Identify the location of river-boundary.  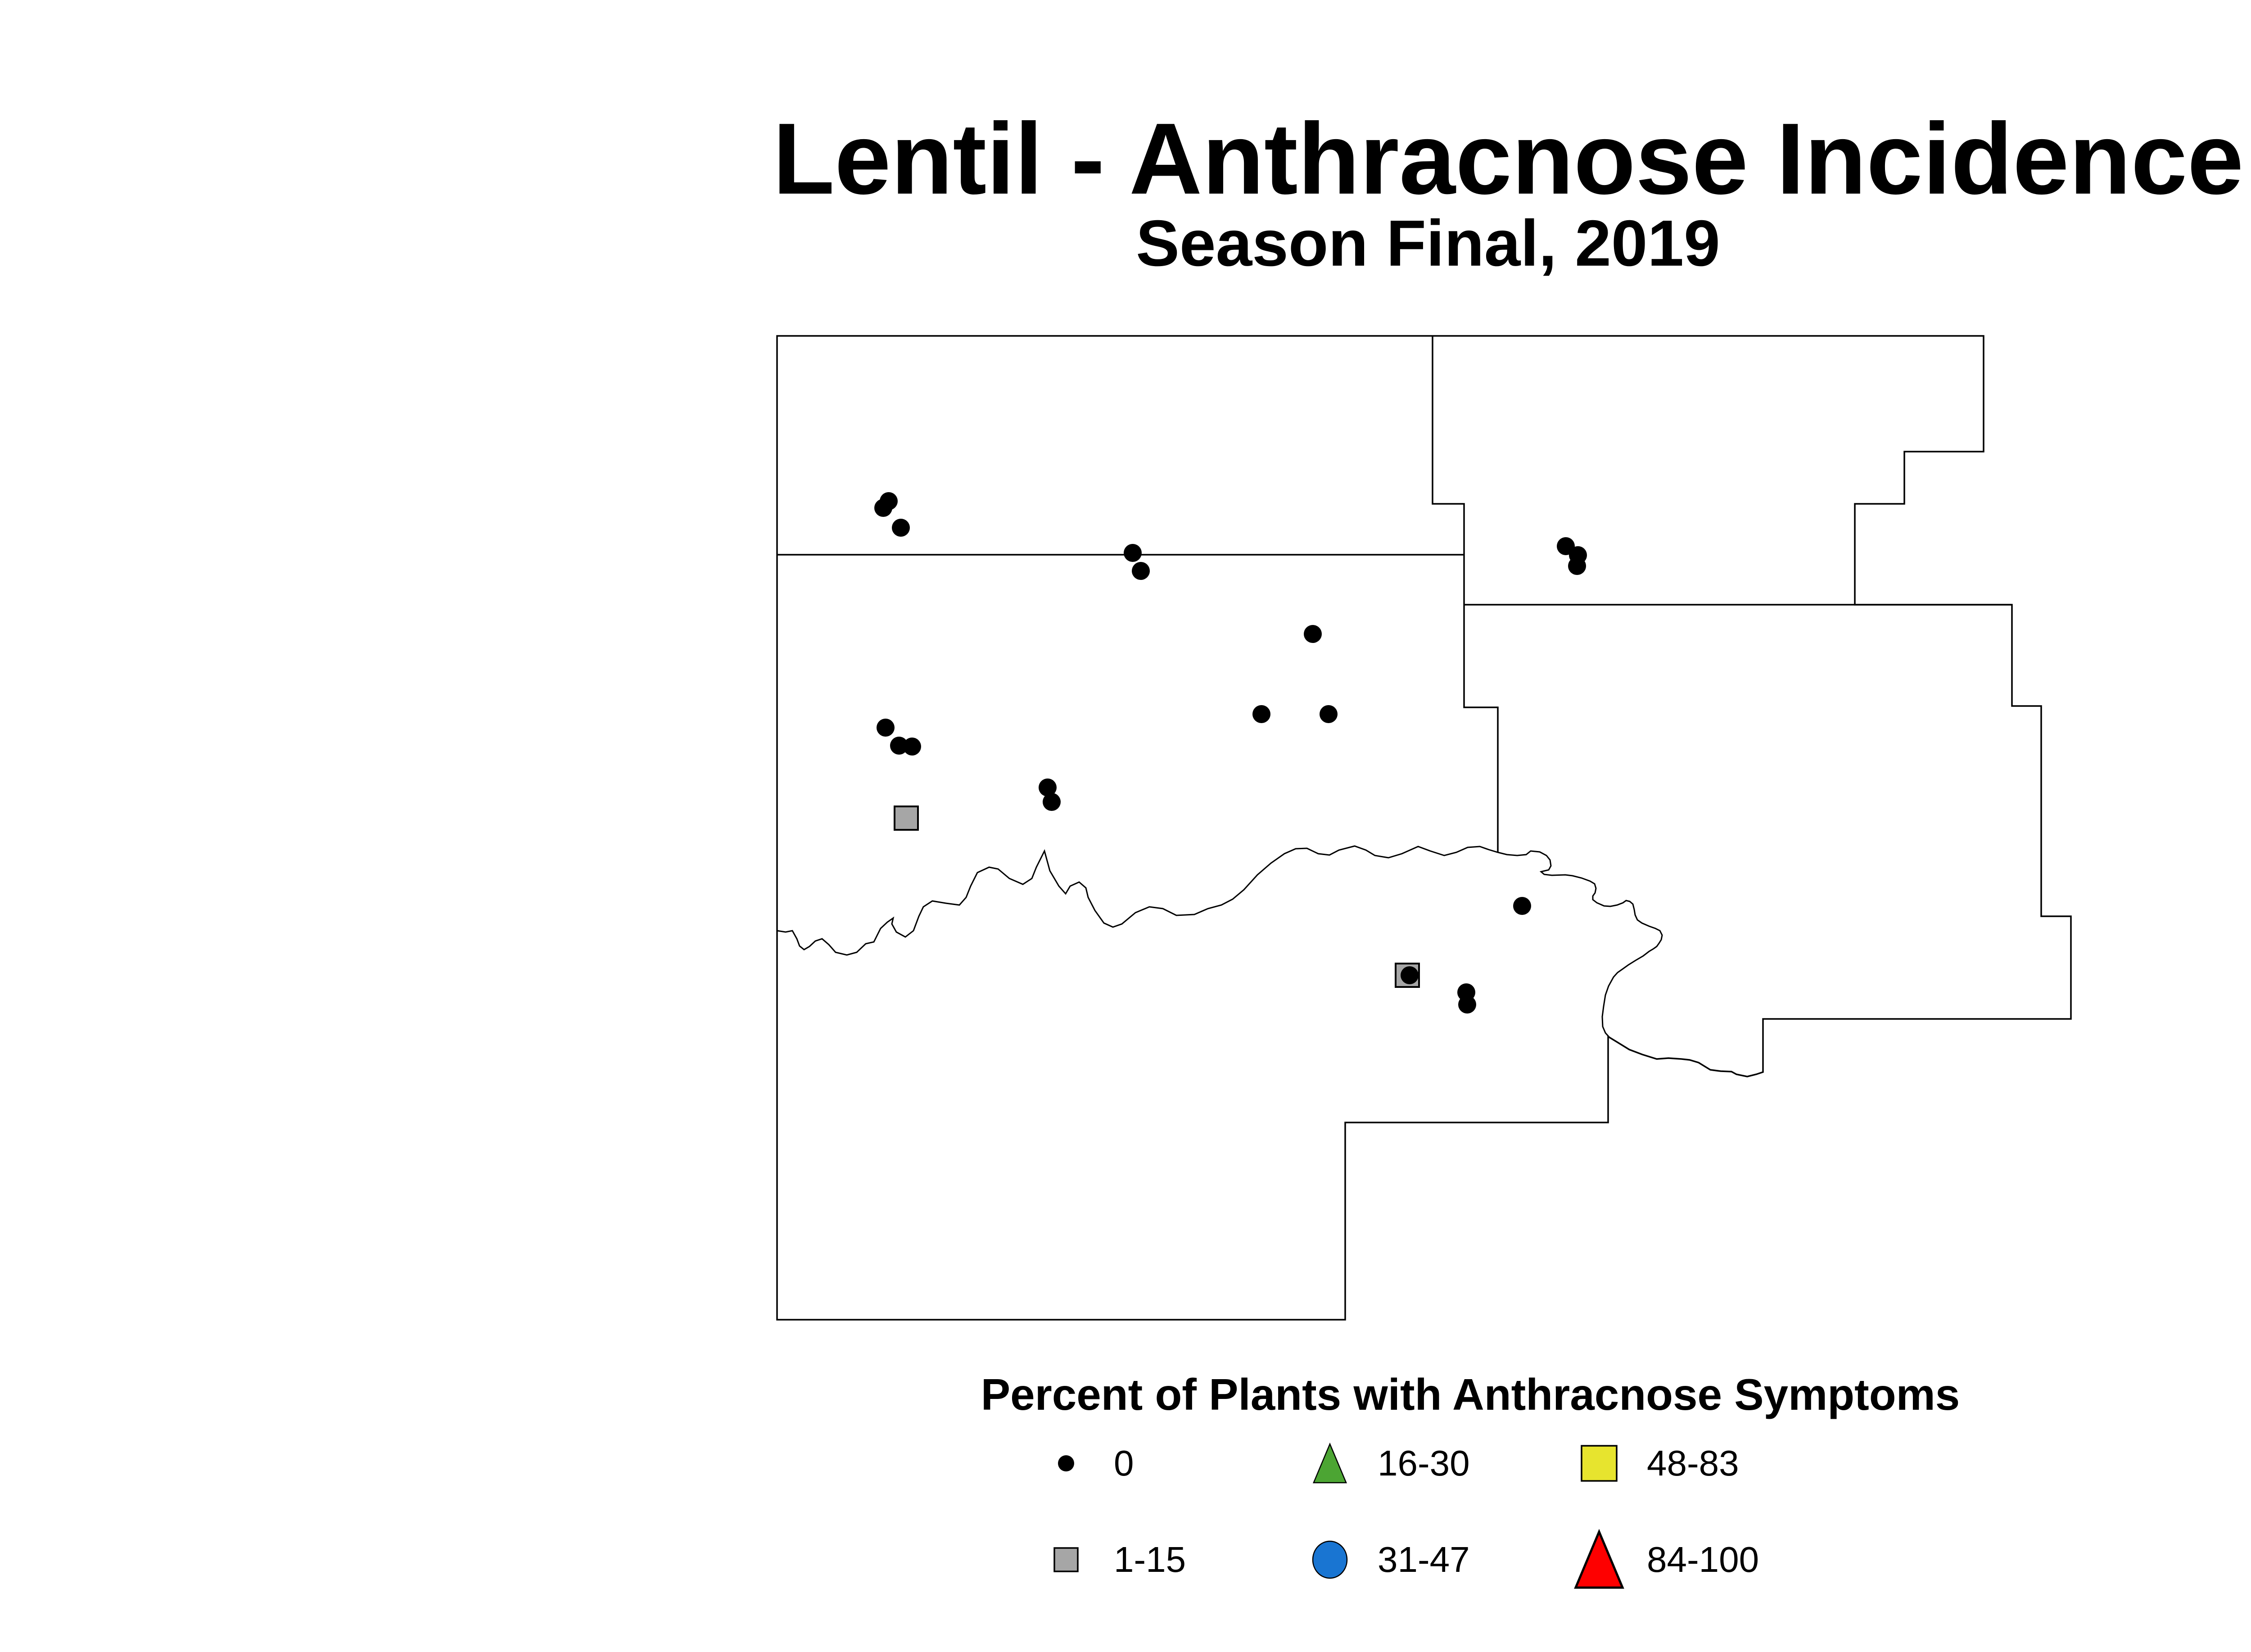
(1220, 941).